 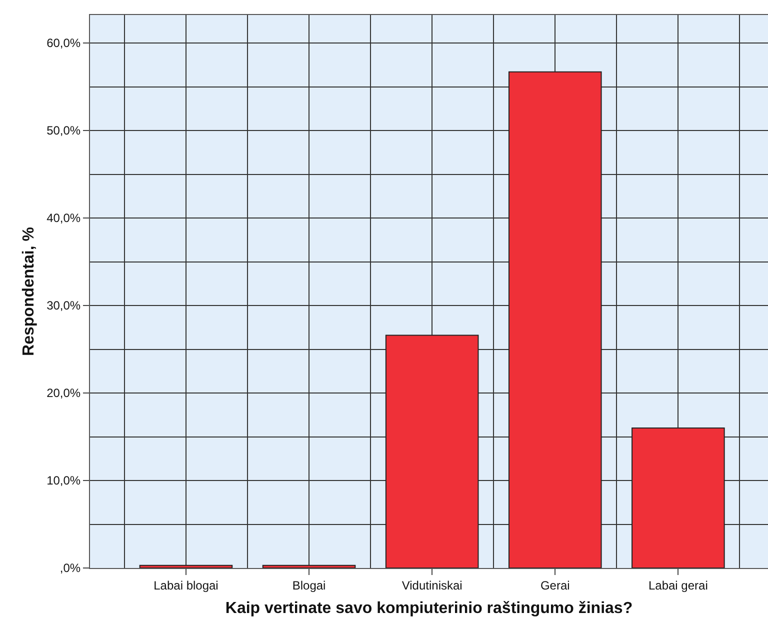 I want to click on y-tick-label: ,0%, so click(x=70, y=568).